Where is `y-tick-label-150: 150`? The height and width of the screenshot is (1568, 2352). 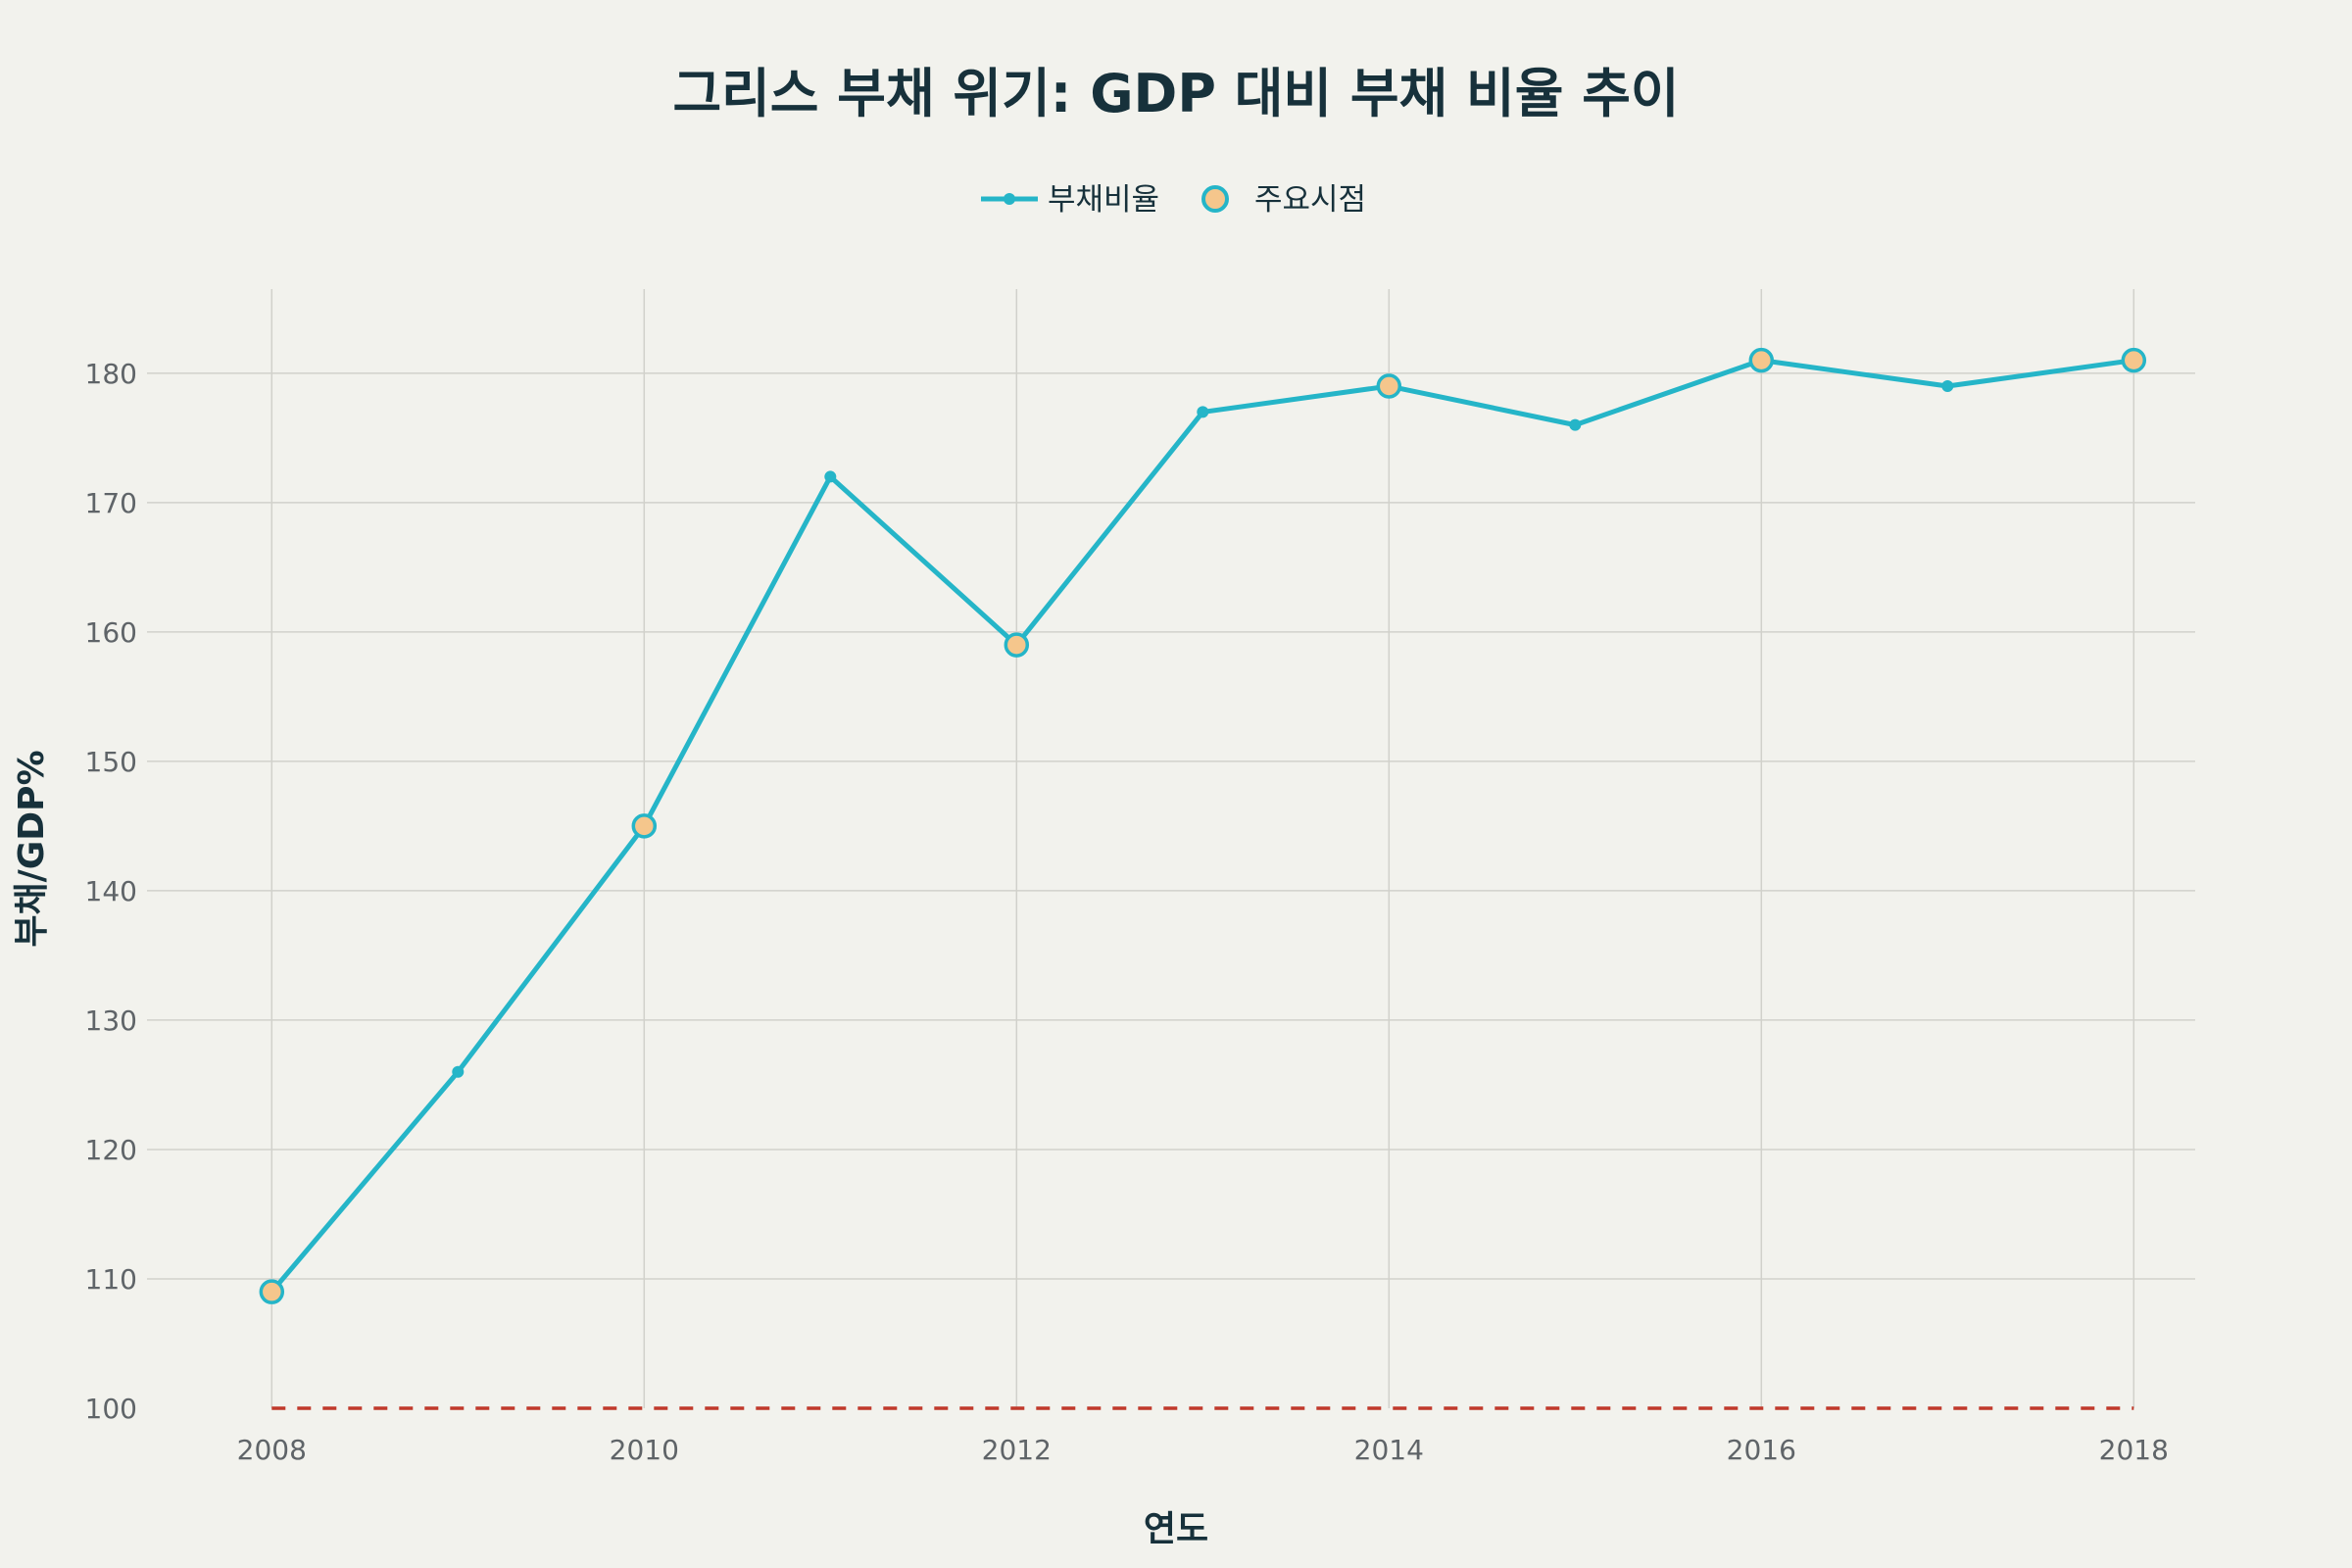 y-tick-label-150: 150 is located at coordinates (111, 762).